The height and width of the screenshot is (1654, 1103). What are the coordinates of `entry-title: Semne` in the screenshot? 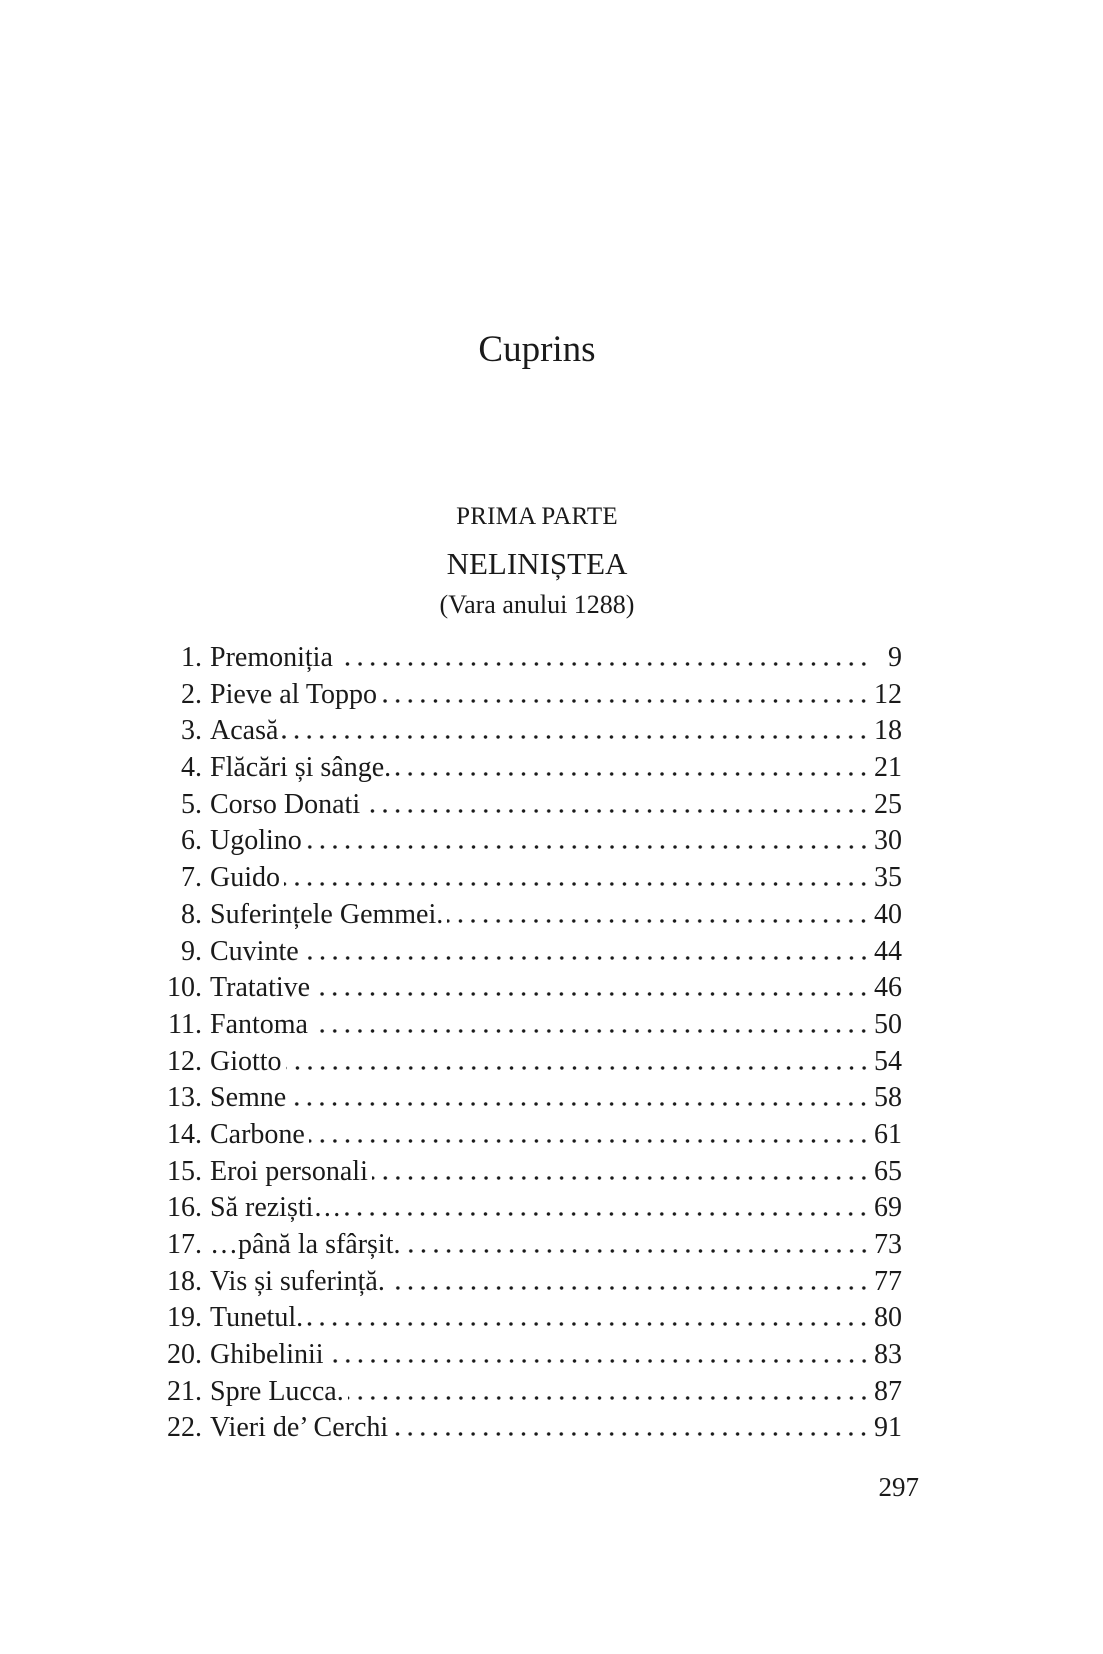 It's located at (248, 1098).